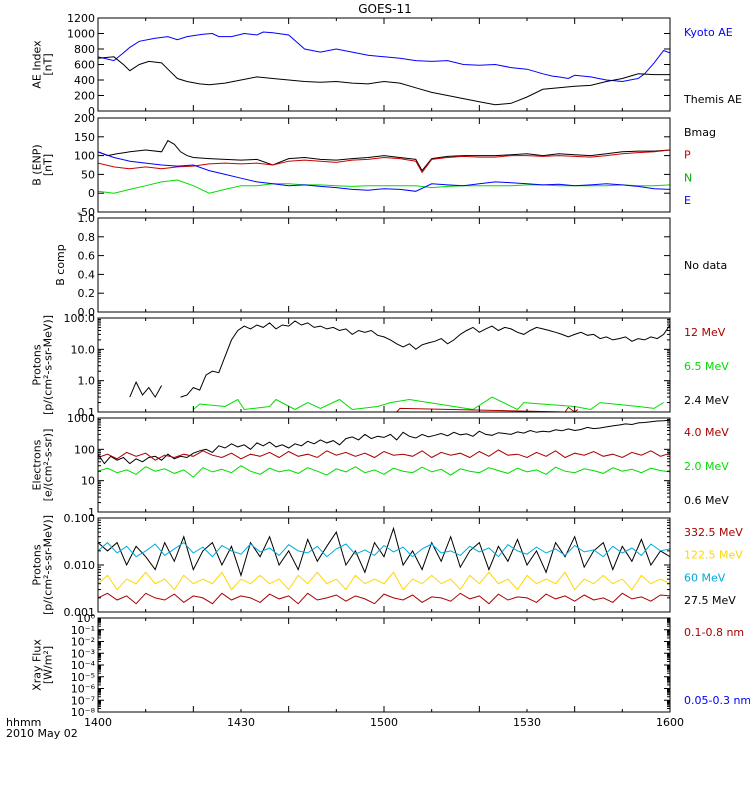 This screenshot has width=750, height=800. I want to click on panel-bcomp: 0.0 0.2 0.4 0.6 0.8 1.0 B comp No data, so click(390, 265).